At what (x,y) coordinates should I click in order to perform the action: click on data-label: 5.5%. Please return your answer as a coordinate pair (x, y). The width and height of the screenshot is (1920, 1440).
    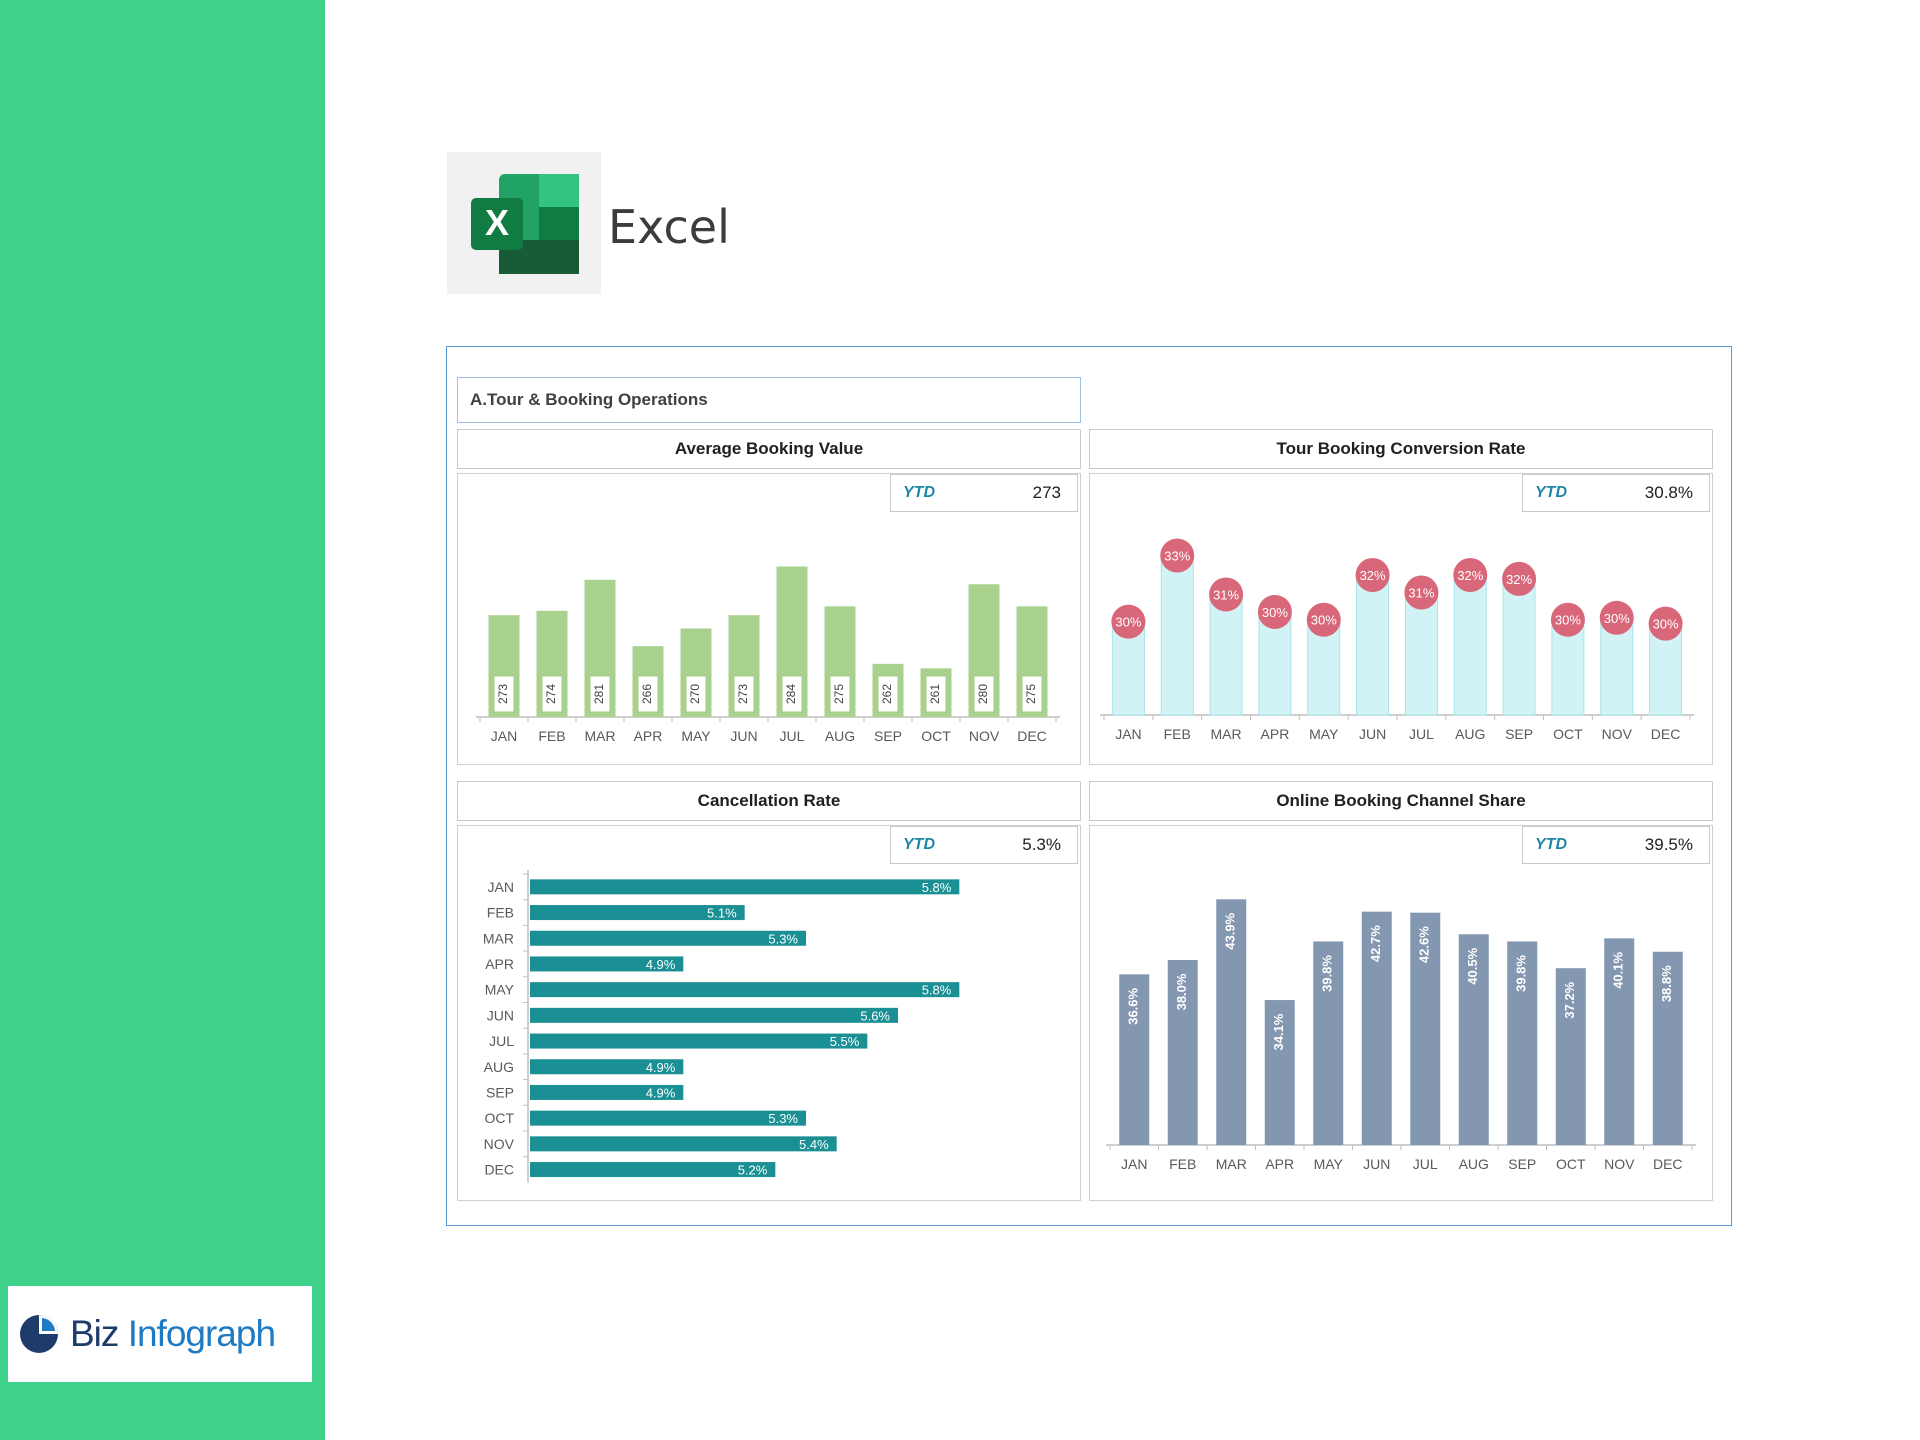
    Looking at the image, I should click on (845, 1041).